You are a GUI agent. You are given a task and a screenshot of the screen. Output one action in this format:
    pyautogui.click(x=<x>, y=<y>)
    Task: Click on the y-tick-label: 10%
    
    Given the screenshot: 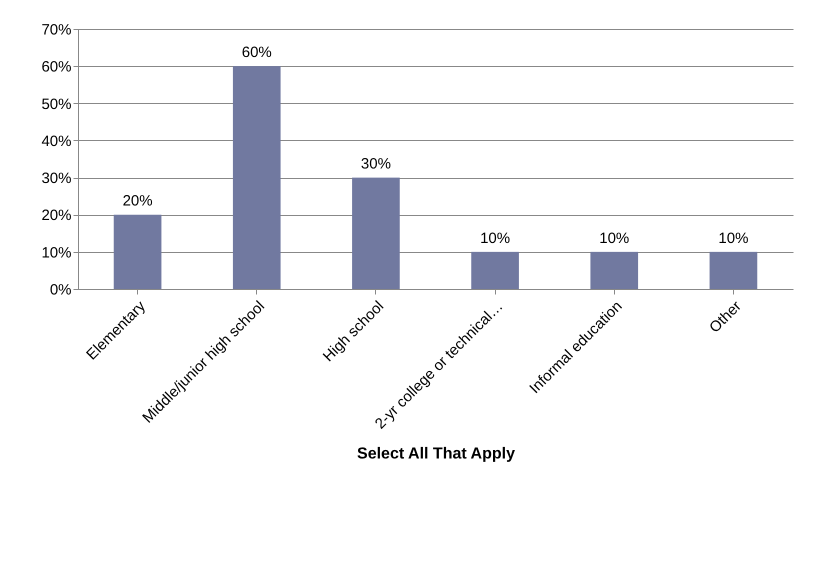 What is the action you would take?
    pyautogui.click(x=56, y=253)
    